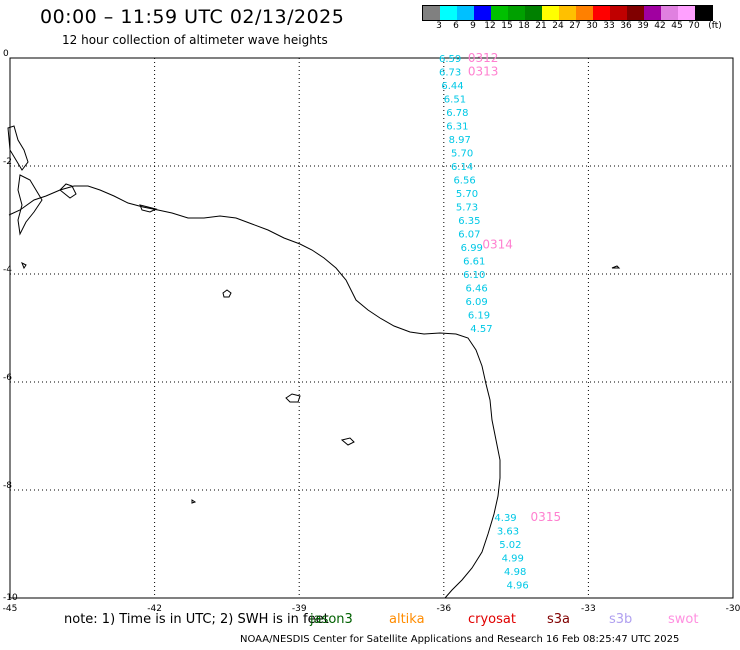 This screenshot has height=650, width=740. Describe the element at coordinates (546, 517) in the screenshot. I see `pass-date-label: 0315` at that location.